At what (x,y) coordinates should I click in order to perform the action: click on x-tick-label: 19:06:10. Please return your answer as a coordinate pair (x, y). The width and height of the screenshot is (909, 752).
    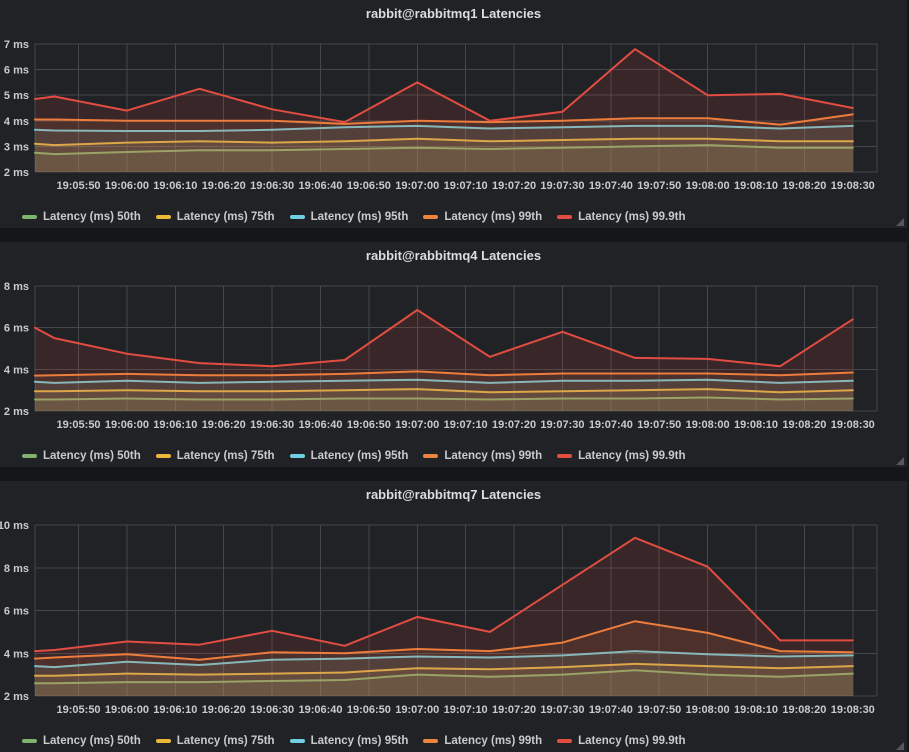
    Looking at the image, I should click on (175, 425).